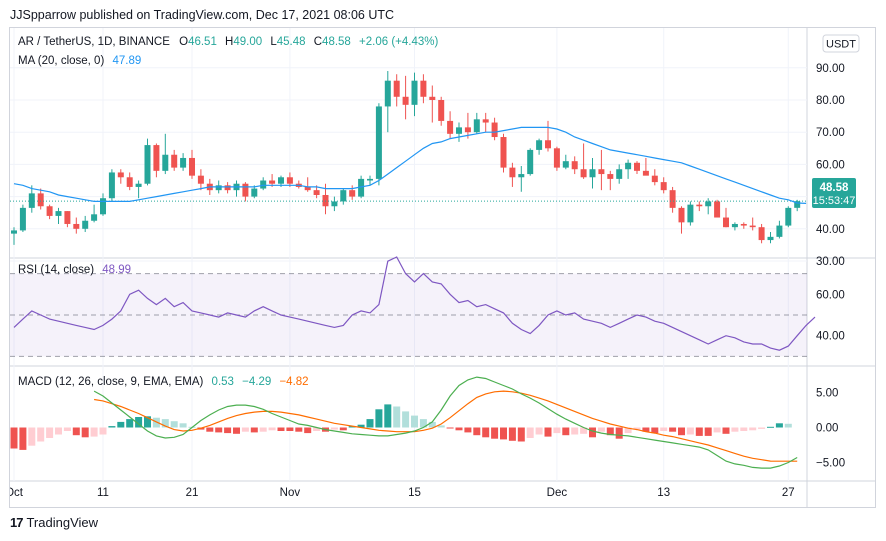 The width and height of the screenshot is (886, 541). I want to click on currency-button: USDT, so click(841, 43).